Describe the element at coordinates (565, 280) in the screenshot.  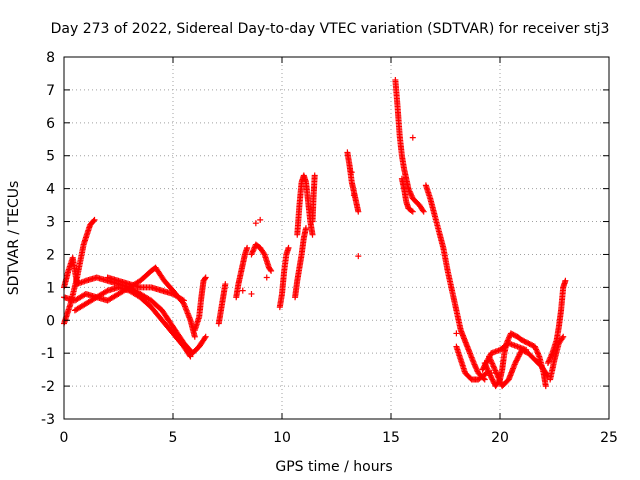
I see `data-point-arc22` at that location.